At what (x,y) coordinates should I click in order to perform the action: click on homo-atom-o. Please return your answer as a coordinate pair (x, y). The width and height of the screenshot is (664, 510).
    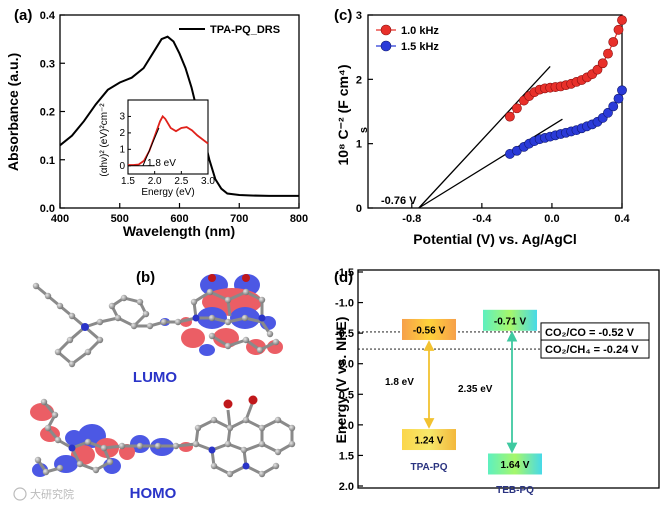
    Looking at the image, I should click on (228, 404).